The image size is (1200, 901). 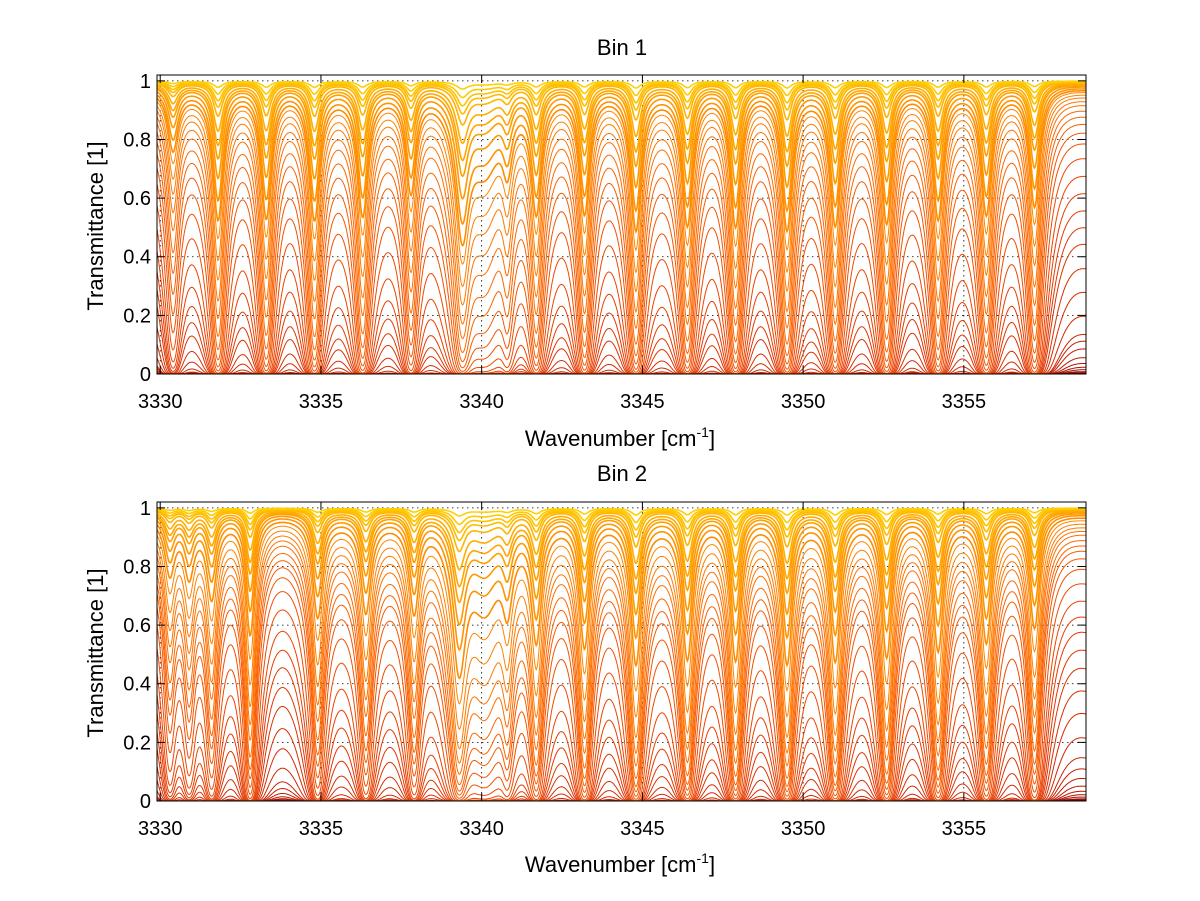 What do you see at coordinates (622, 47) in the screenshot?
I see `chart-title: Bin 1` at bounding box center [622, 47].